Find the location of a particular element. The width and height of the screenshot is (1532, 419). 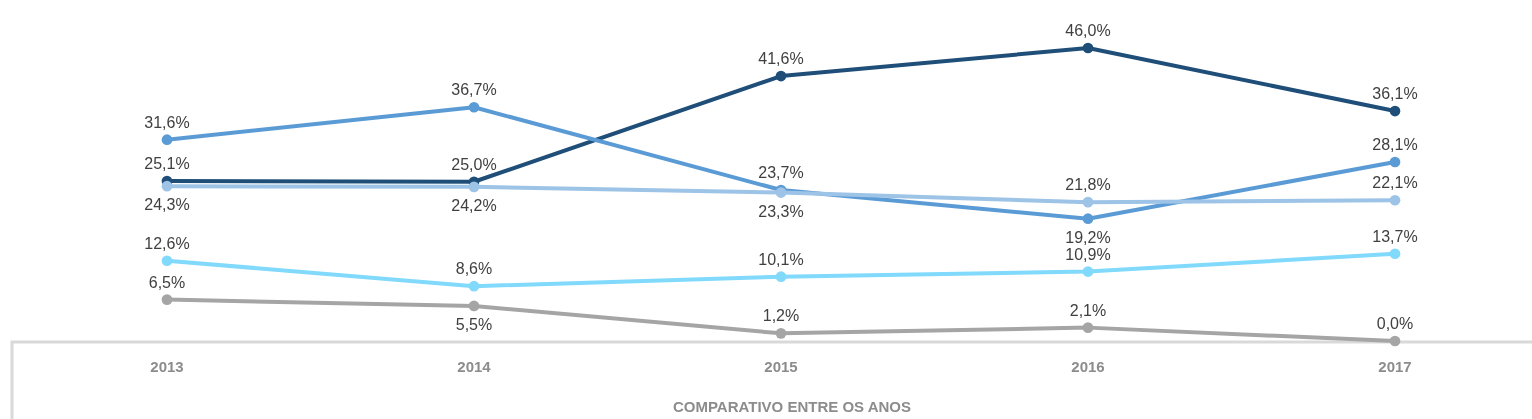

data-label: 12,6% is located at coordinates (167, 243).